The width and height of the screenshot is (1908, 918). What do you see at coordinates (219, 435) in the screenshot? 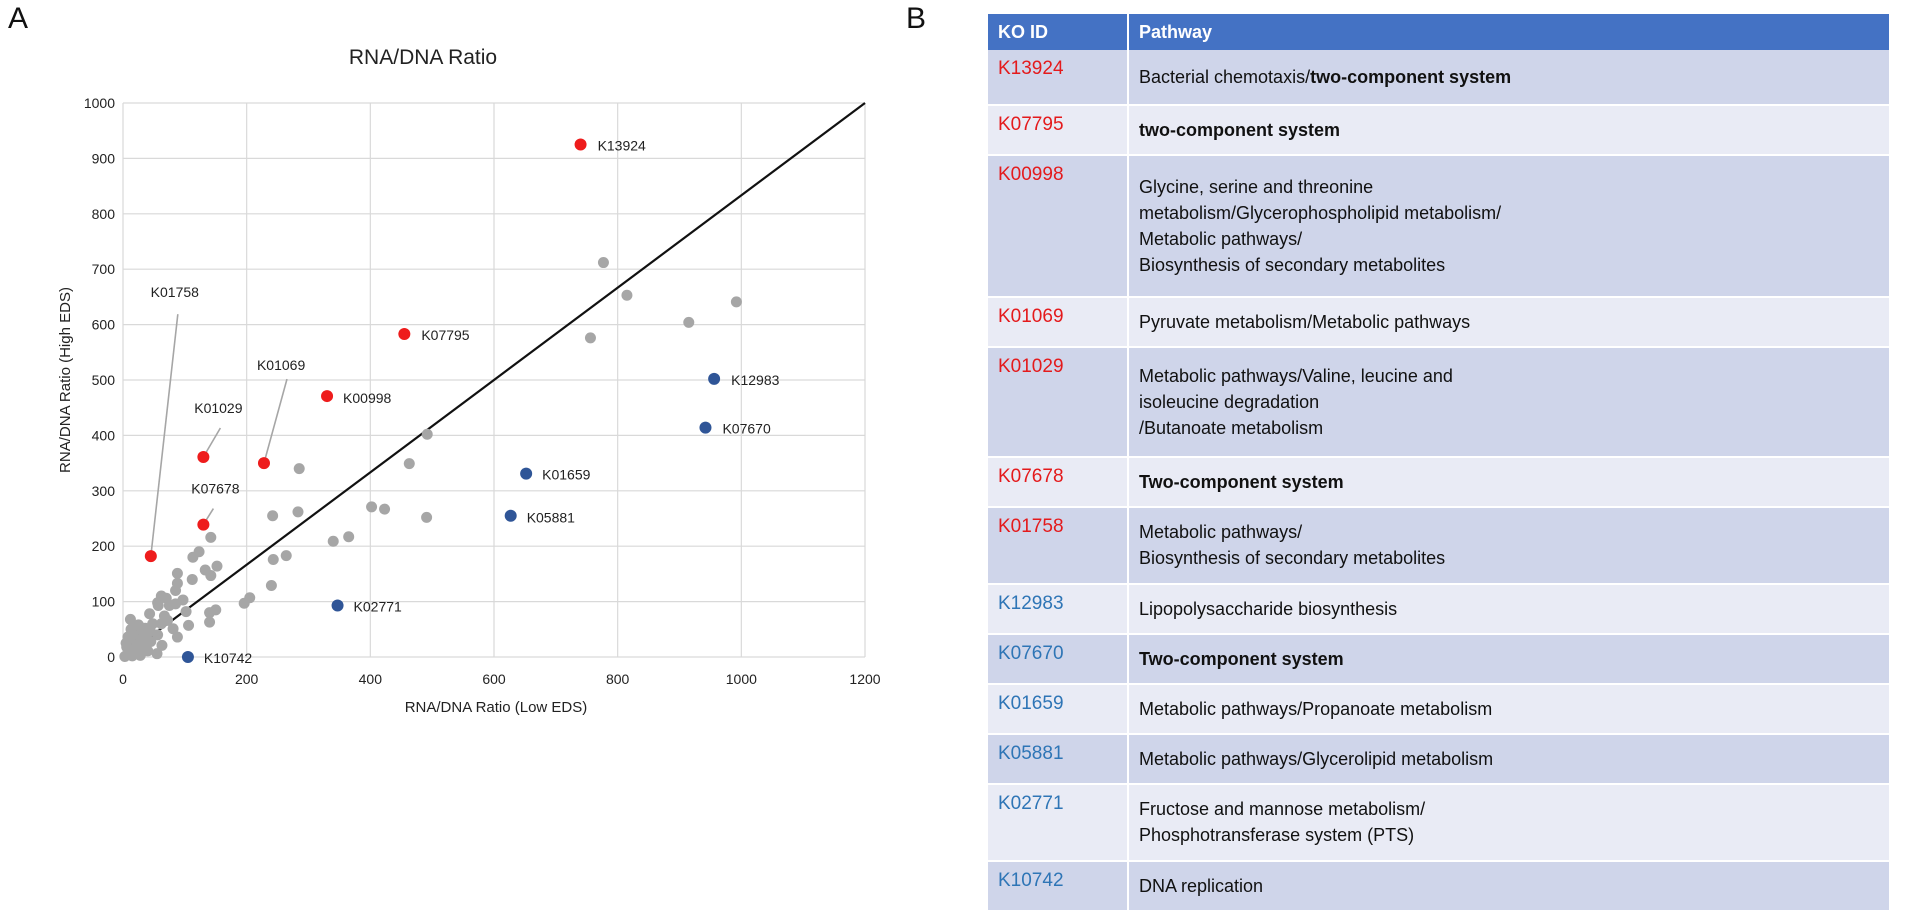
I see `callout-lines` at bounding box center [219, 435].